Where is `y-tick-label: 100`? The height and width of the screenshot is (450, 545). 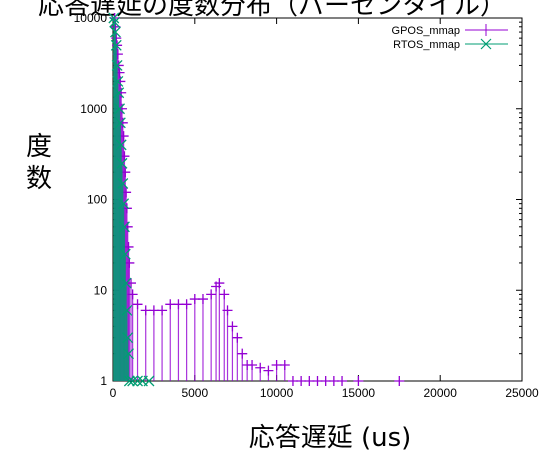 y-tick-label: 100 is located at coordinates (97, 200).